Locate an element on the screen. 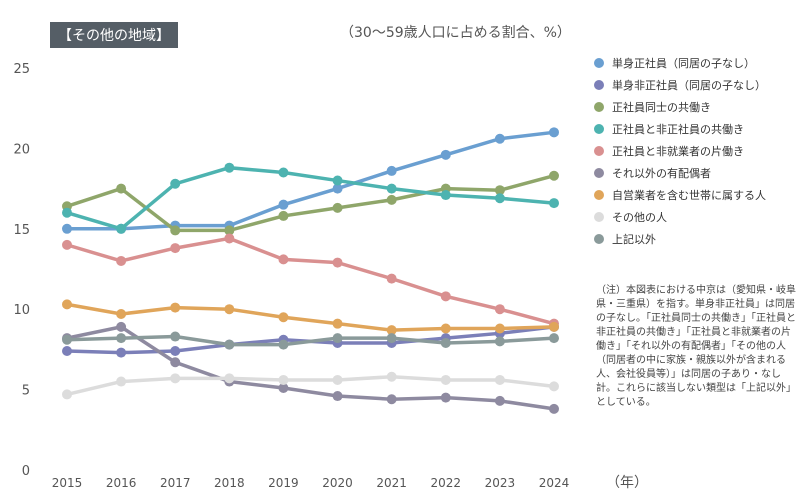 The image size is (800, 500). y-tick-label: 10 is located at coordinates (21, 310).